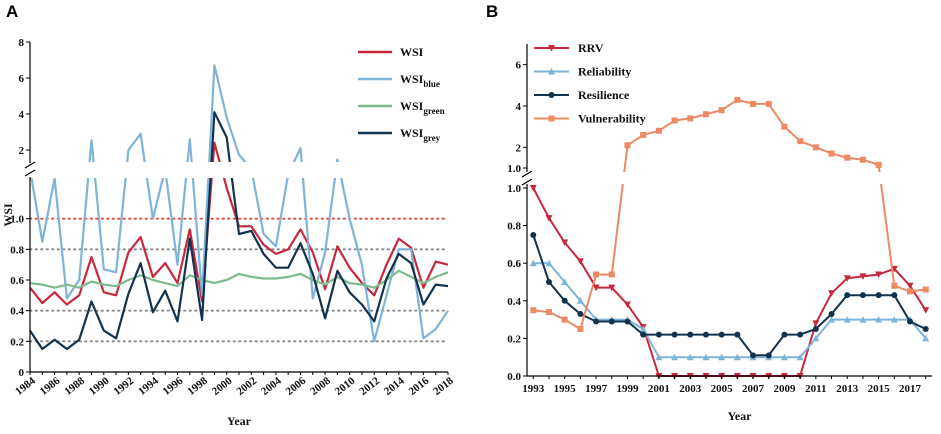 This screenshot has width=941, height=434. Describe the element at coordinates (99, 386) in the screenshot. I see `x-tick-label-a: 1990` at that location.